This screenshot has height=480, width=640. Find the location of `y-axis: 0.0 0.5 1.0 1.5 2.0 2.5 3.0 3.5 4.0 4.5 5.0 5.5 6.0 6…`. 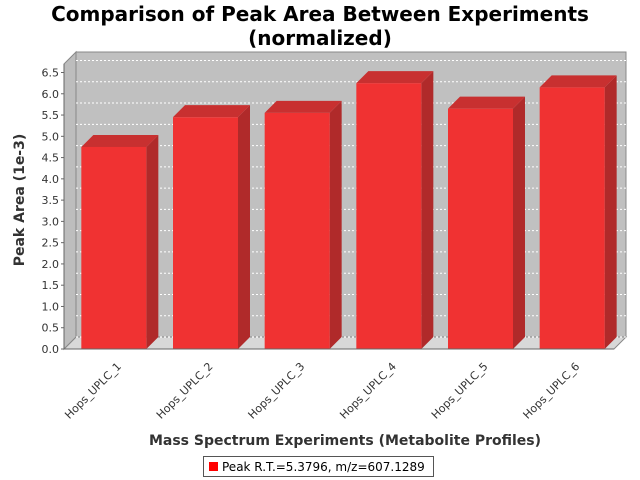

y-axis: 0.0 0.5 1.0 1.5 2.0 2.5 3.0 3.5 4.0 4.5 5.0 5.5 6.0 6… is located at coordinates (53, 210).